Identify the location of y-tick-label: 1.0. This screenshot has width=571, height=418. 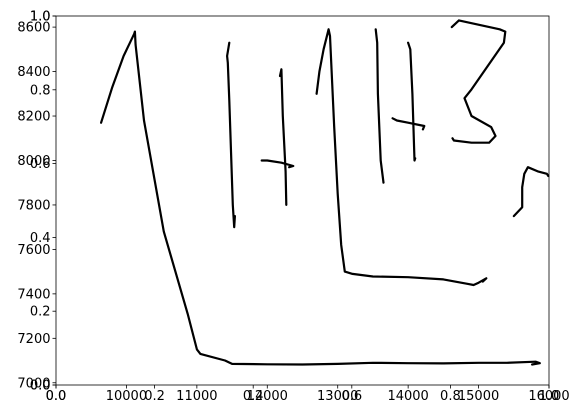
(40, 17).